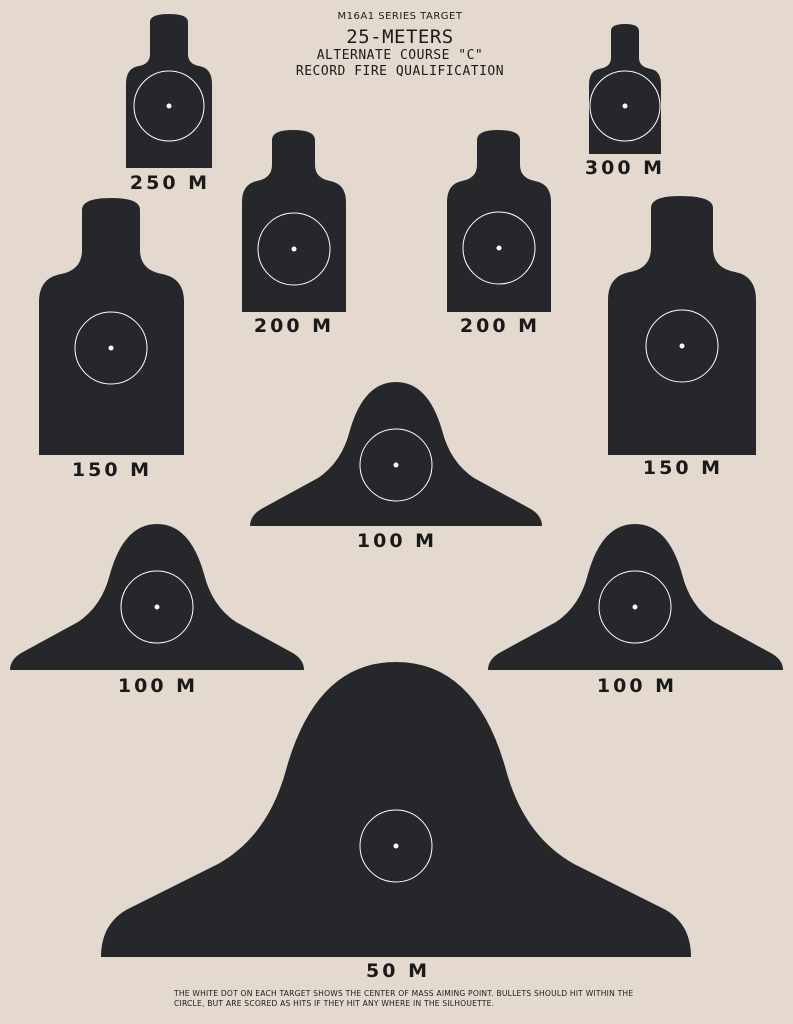 The image size is (793, 1024). Describe the element at coordinates (170, 183) in the screenshot. I see `range-label-250m: 250 M` at that location.